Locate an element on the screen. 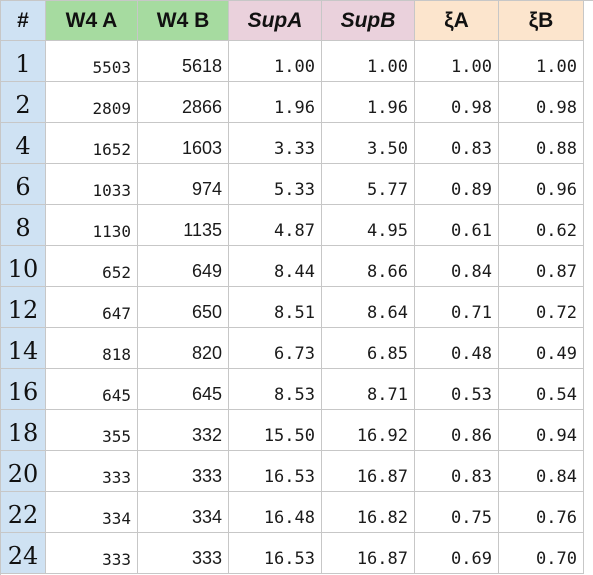  row-number: 16 is located at coordinates (23, 389).